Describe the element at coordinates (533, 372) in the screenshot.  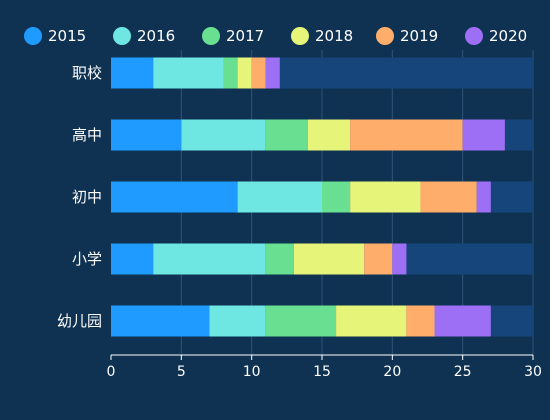
I see `x-tick-label: 30` at that location.